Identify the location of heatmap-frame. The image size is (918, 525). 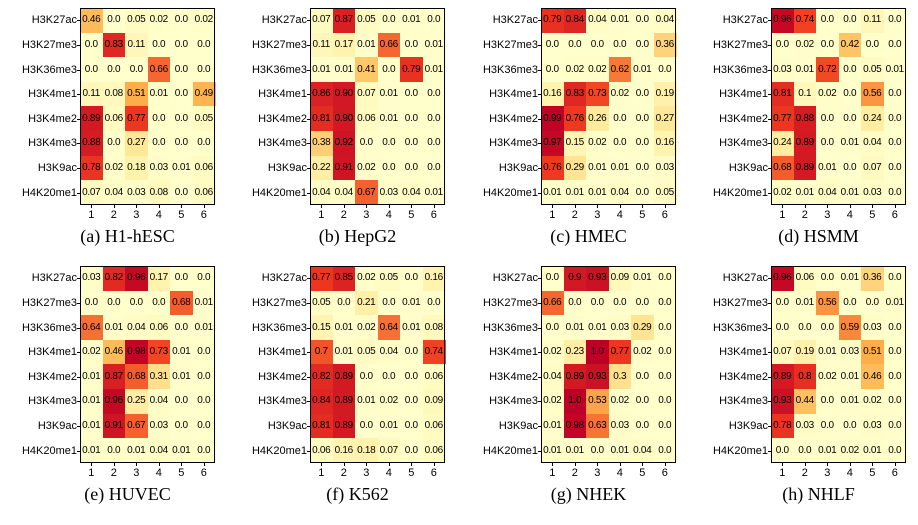
(608, 106).